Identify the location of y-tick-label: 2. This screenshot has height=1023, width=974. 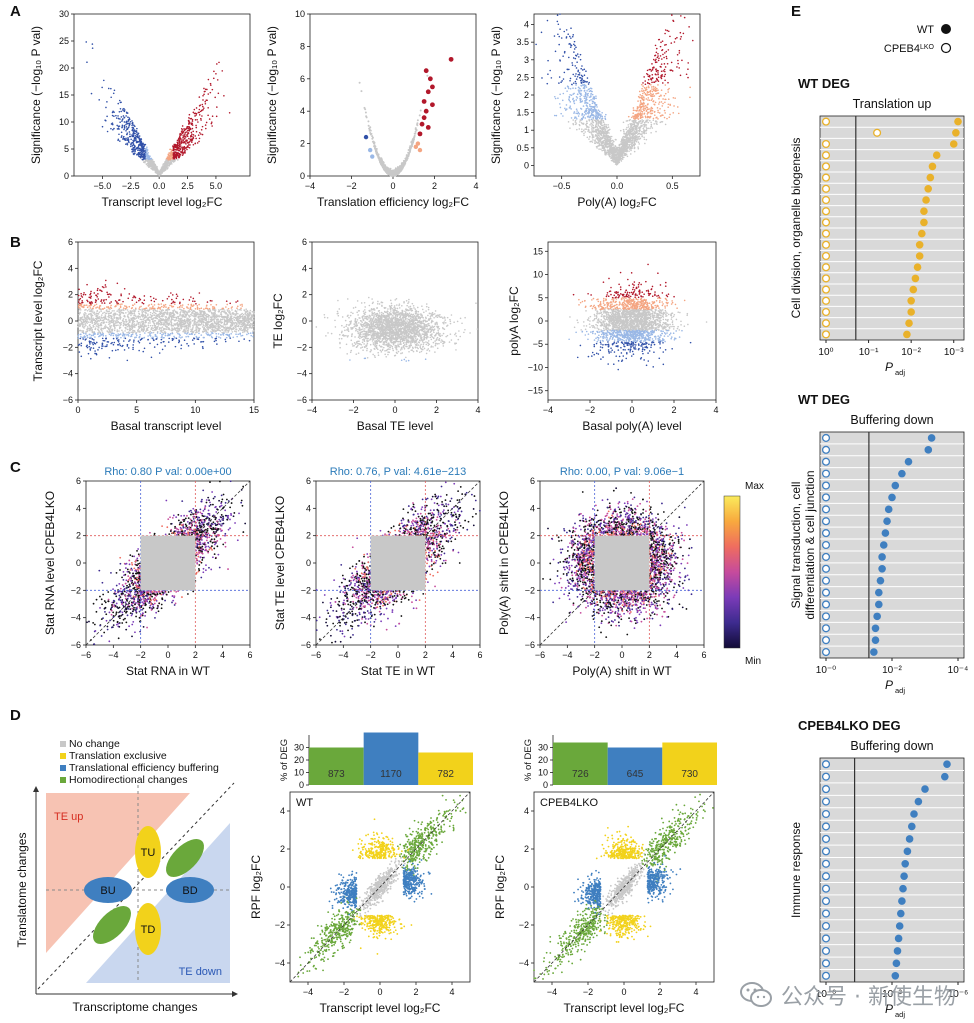
(526, 95).